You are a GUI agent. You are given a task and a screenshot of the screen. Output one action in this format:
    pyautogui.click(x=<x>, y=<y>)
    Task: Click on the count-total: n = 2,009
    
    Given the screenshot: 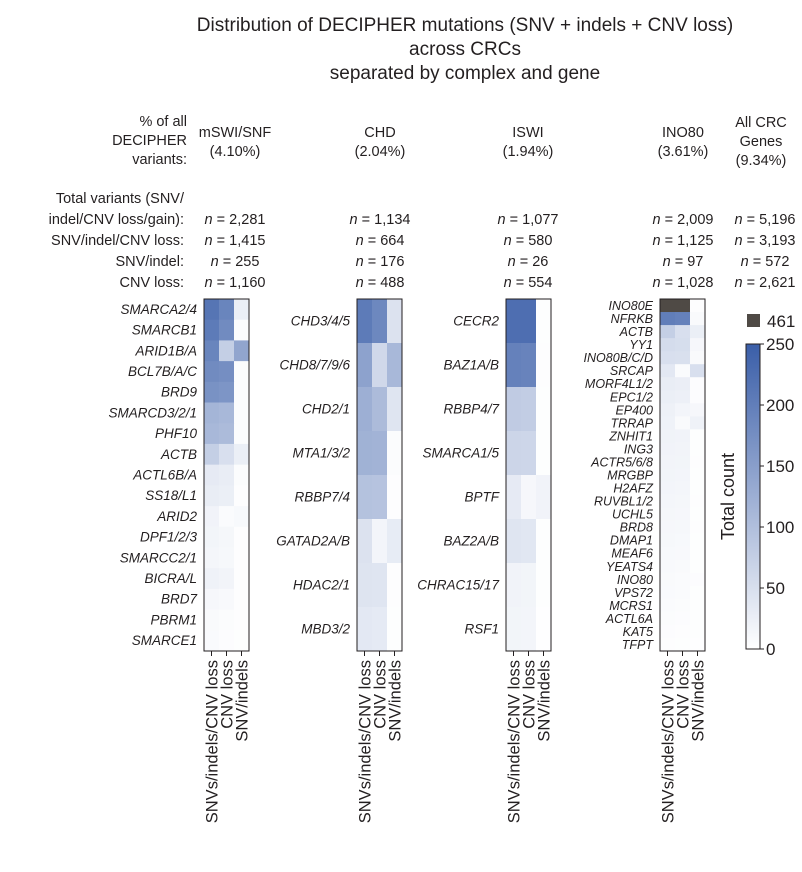 What is the action you would take?
    pyautogui.click(x=683, y=220)
    